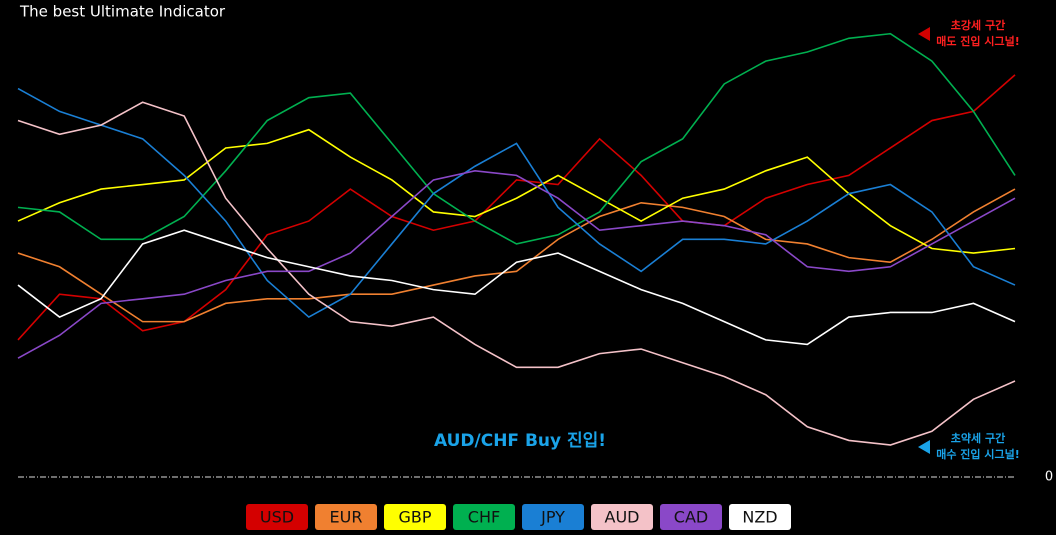 The width and height of the screenshot is (1056, 535). I want to click on legend-label: JPY, so click(552, 517).